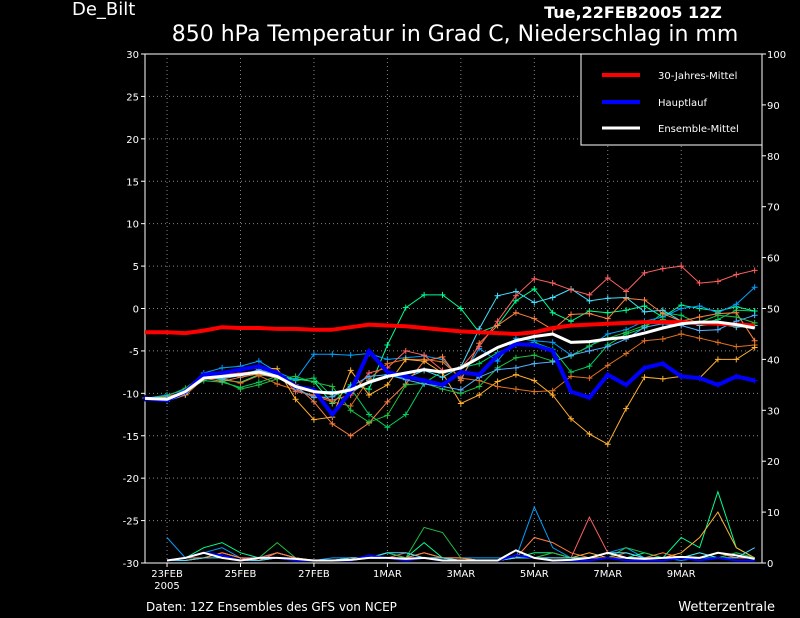 The height and width of the screenshot is (618, 800). Describe the element at coordinates (134, 310) in the screenshot. I see `y-axis-left: 30 25 20 15 10 5 0 -5 -10 -15 -20 -25 -30` at that location.